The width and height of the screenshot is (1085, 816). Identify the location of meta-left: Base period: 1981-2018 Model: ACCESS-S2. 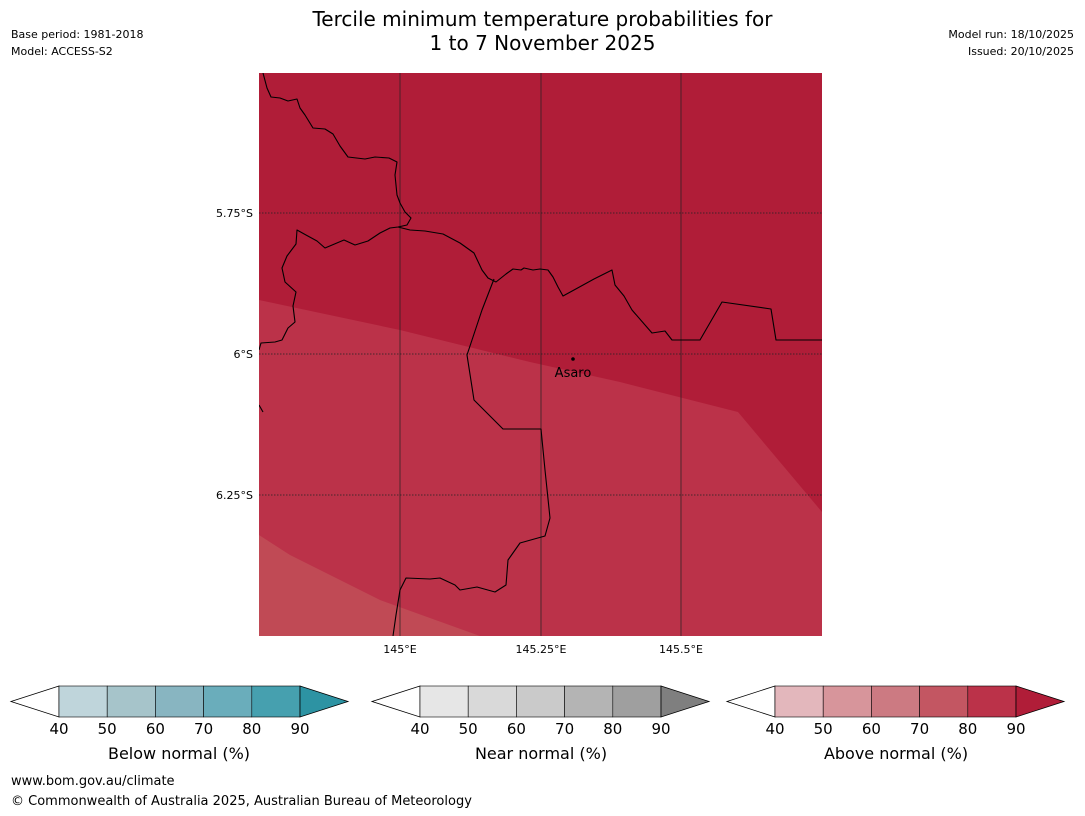
(77, 43).